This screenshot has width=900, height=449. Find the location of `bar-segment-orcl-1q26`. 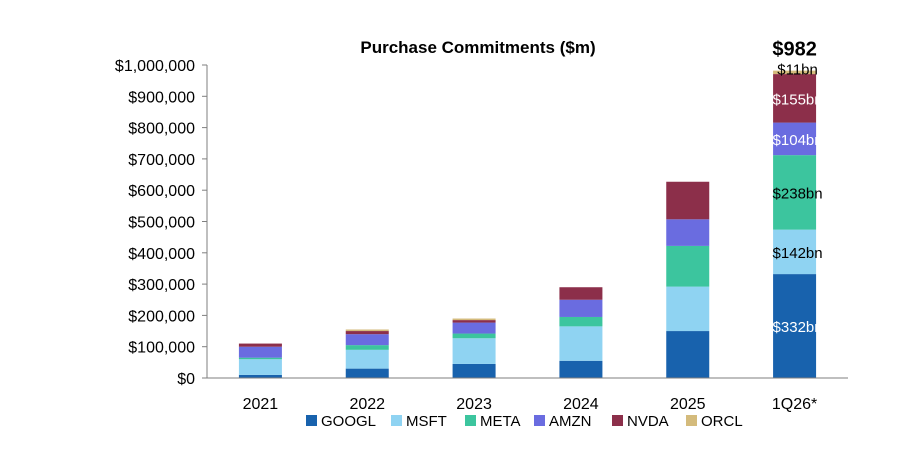

bar-segment-orcl-1q26 is located at coordinates (795, 72).